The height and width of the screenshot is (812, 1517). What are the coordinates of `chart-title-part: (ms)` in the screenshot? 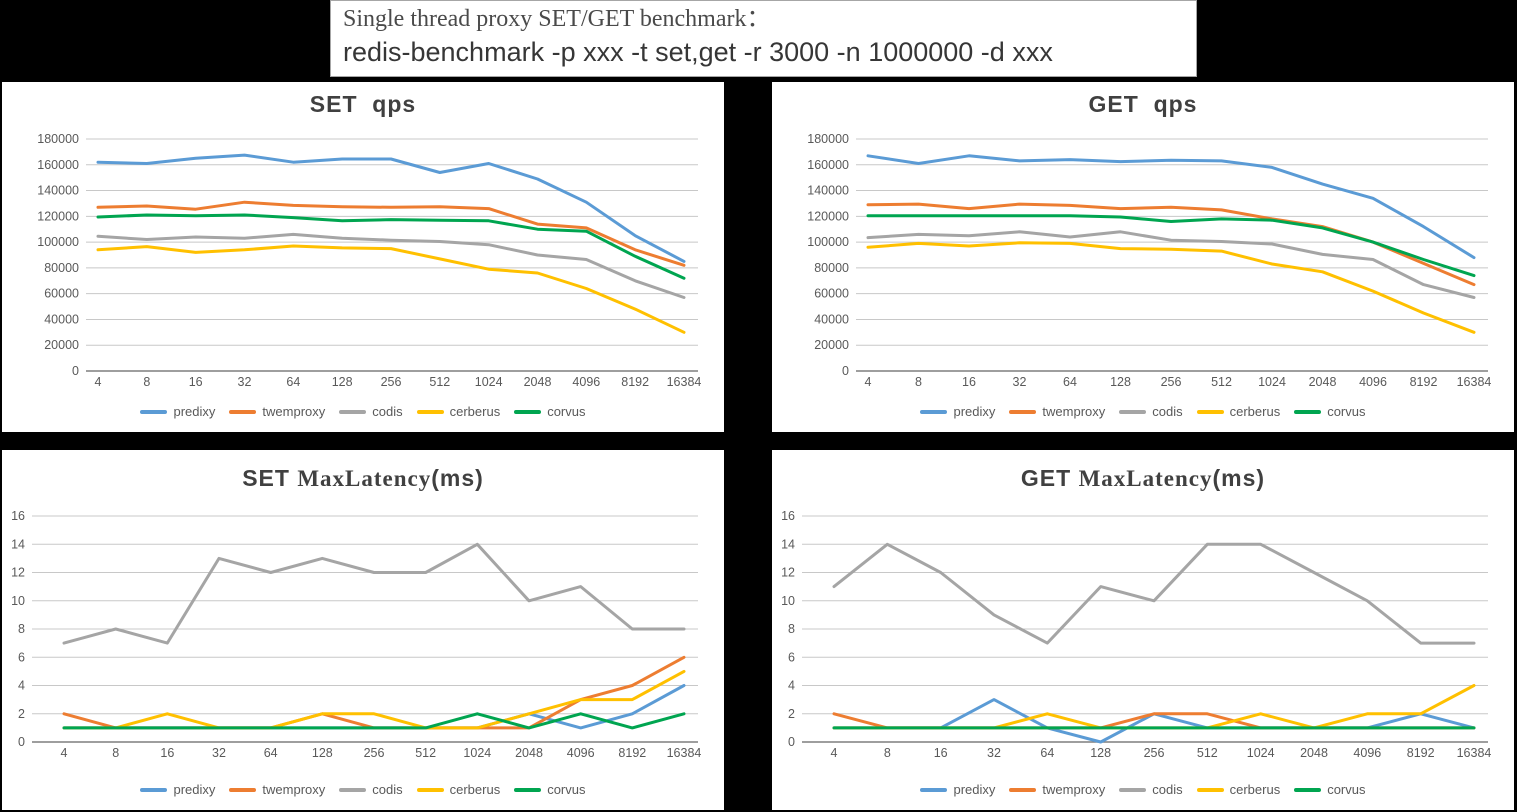 It's located at (457, 478).